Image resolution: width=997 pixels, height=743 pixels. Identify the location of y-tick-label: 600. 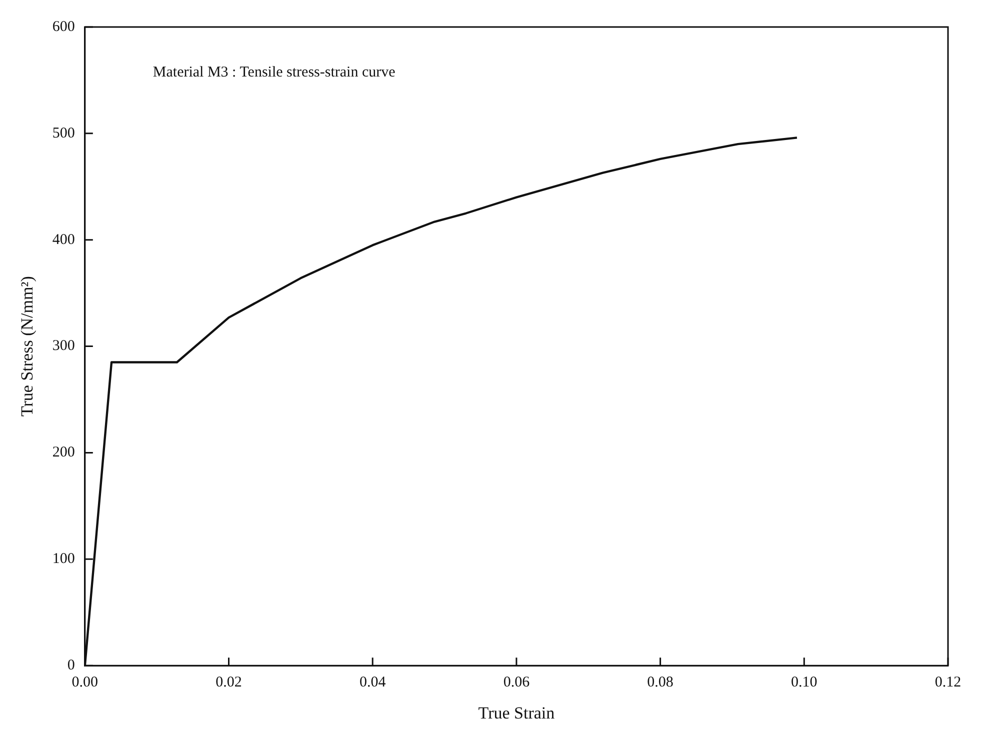
(63, 26).